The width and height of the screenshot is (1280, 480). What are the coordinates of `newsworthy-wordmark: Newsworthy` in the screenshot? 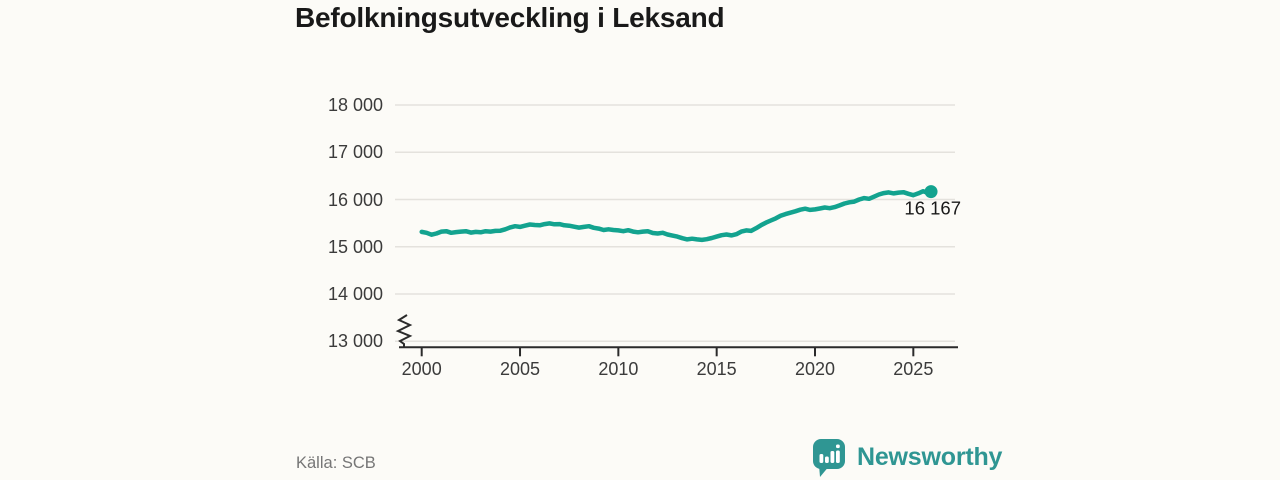 It's located at (930, 456).